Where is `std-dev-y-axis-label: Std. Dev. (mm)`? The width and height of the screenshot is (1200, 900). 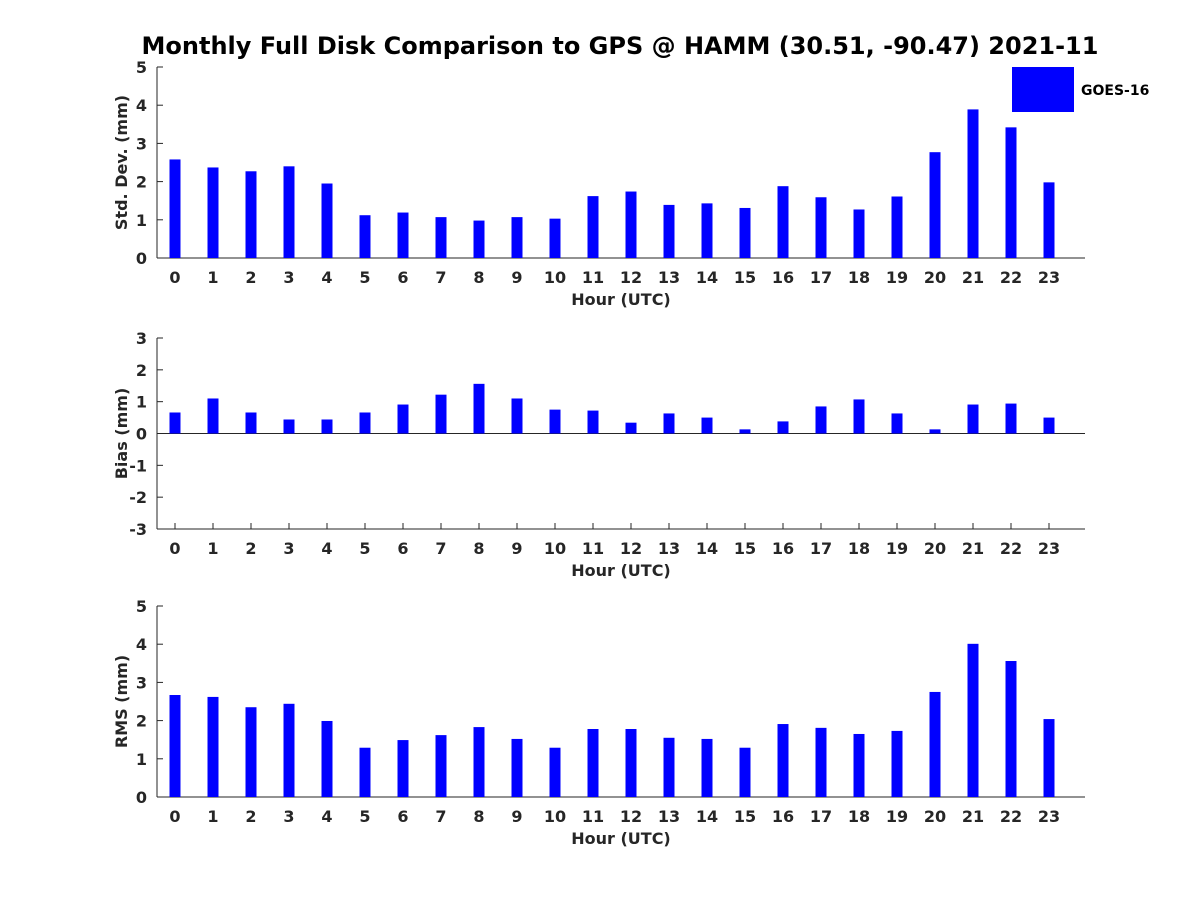
std-dev-y-axis-label: Std. Dev. (mm) is located at coordinates (121, 162).